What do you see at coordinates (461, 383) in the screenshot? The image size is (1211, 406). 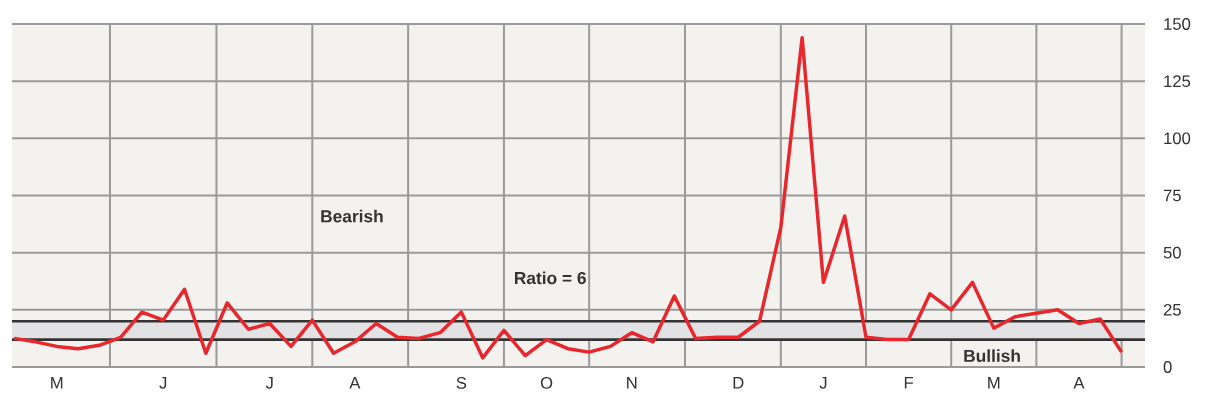 I see `x-tick-label: S` at bounding box center [461, 383].